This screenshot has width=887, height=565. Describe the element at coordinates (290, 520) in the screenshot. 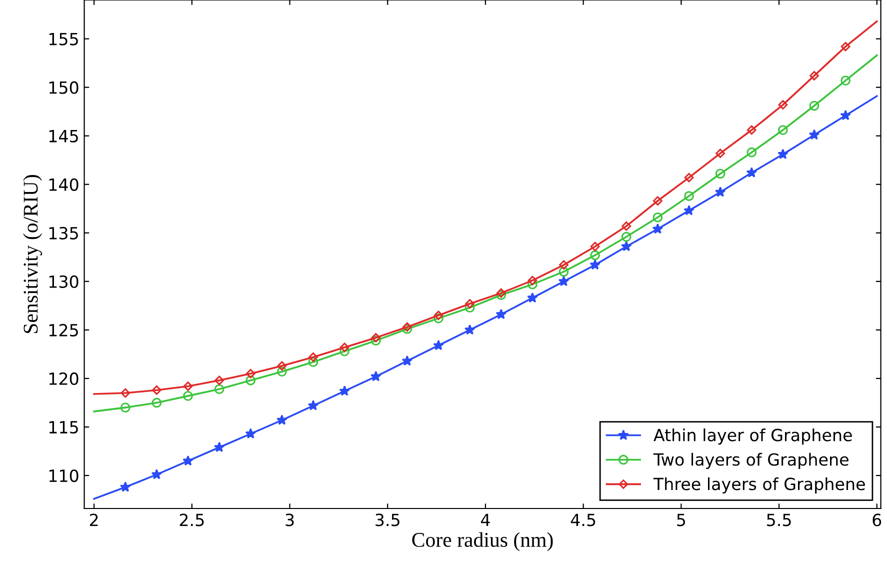

I see `x-tick-label: 3` at that location.